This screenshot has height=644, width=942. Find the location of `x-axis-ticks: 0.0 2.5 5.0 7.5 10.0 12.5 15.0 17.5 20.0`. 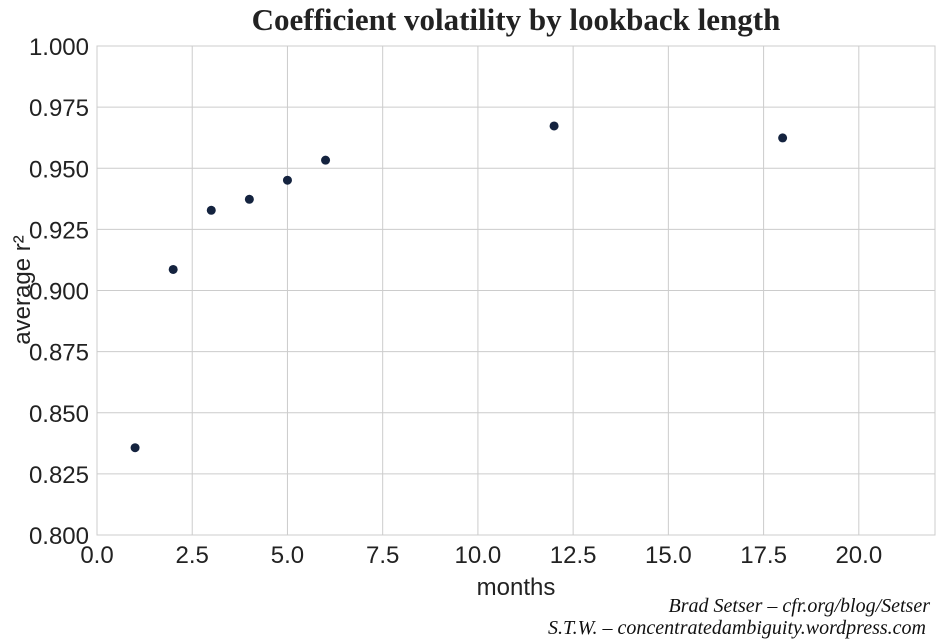

x-axis-ticks: 0.0 2.5 5.0 7.5 10.0 12.5 15.0 17.5 20.0 is located at coordinates (481, 555).